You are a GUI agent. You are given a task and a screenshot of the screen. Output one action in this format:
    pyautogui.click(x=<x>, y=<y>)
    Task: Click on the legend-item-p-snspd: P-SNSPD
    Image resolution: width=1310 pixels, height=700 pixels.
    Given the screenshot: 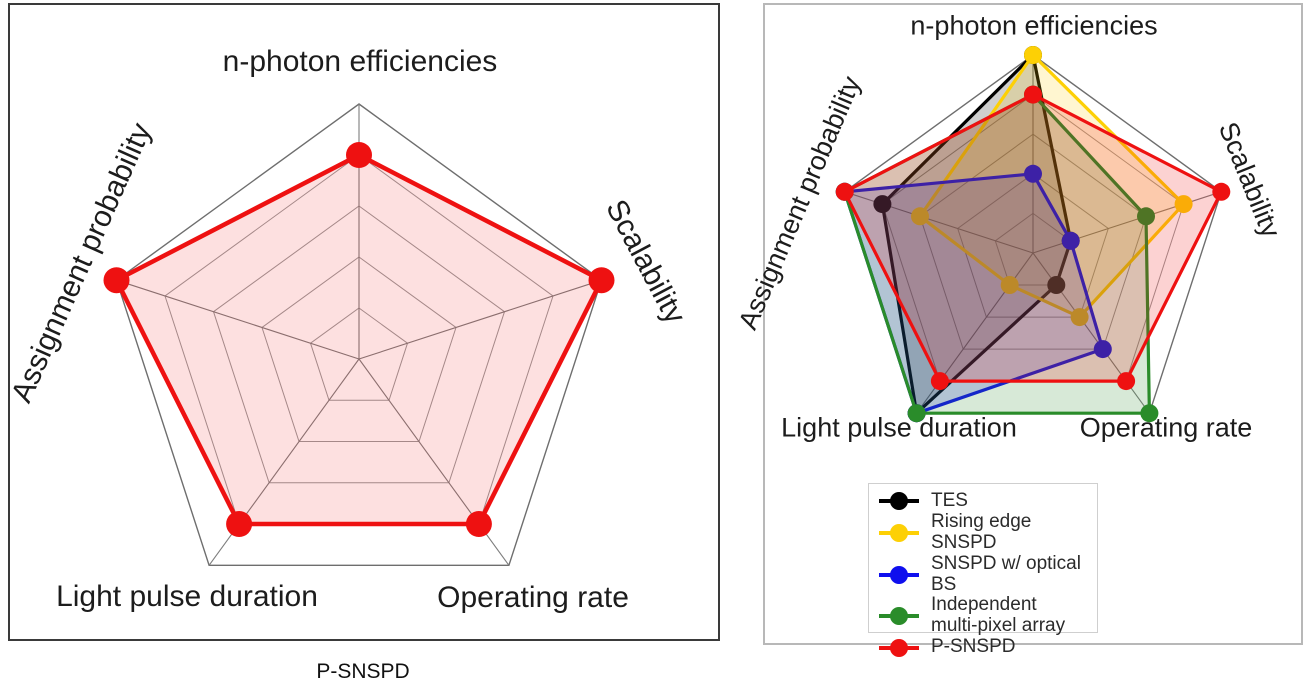 What is the action you would take?
    pyautogui.click(x=983, y=647)
    